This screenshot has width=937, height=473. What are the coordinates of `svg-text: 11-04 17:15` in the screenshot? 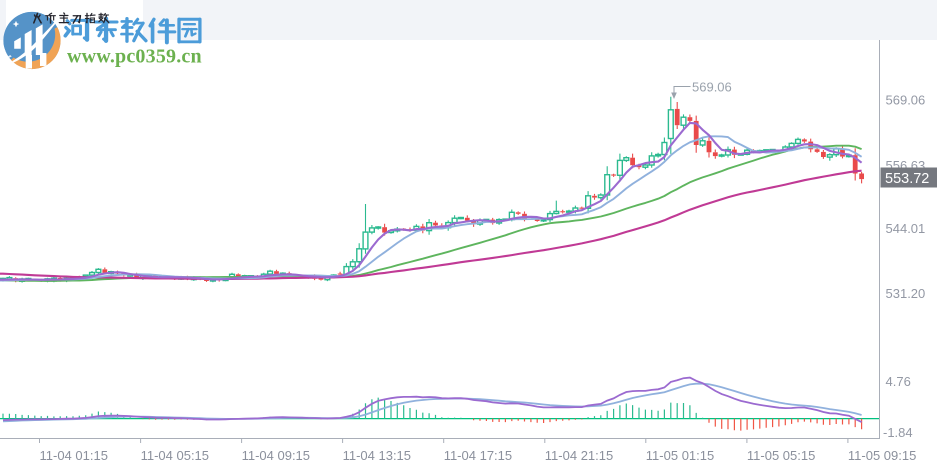 It's located at (478, 455).